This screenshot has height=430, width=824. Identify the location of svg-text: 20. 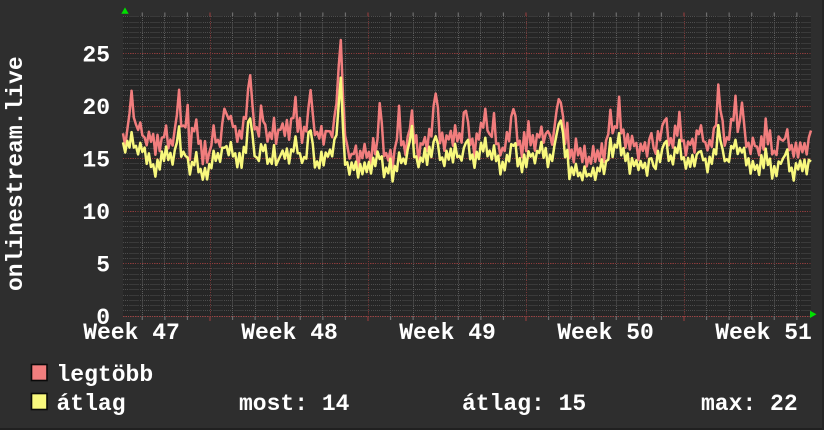
(96, 108).